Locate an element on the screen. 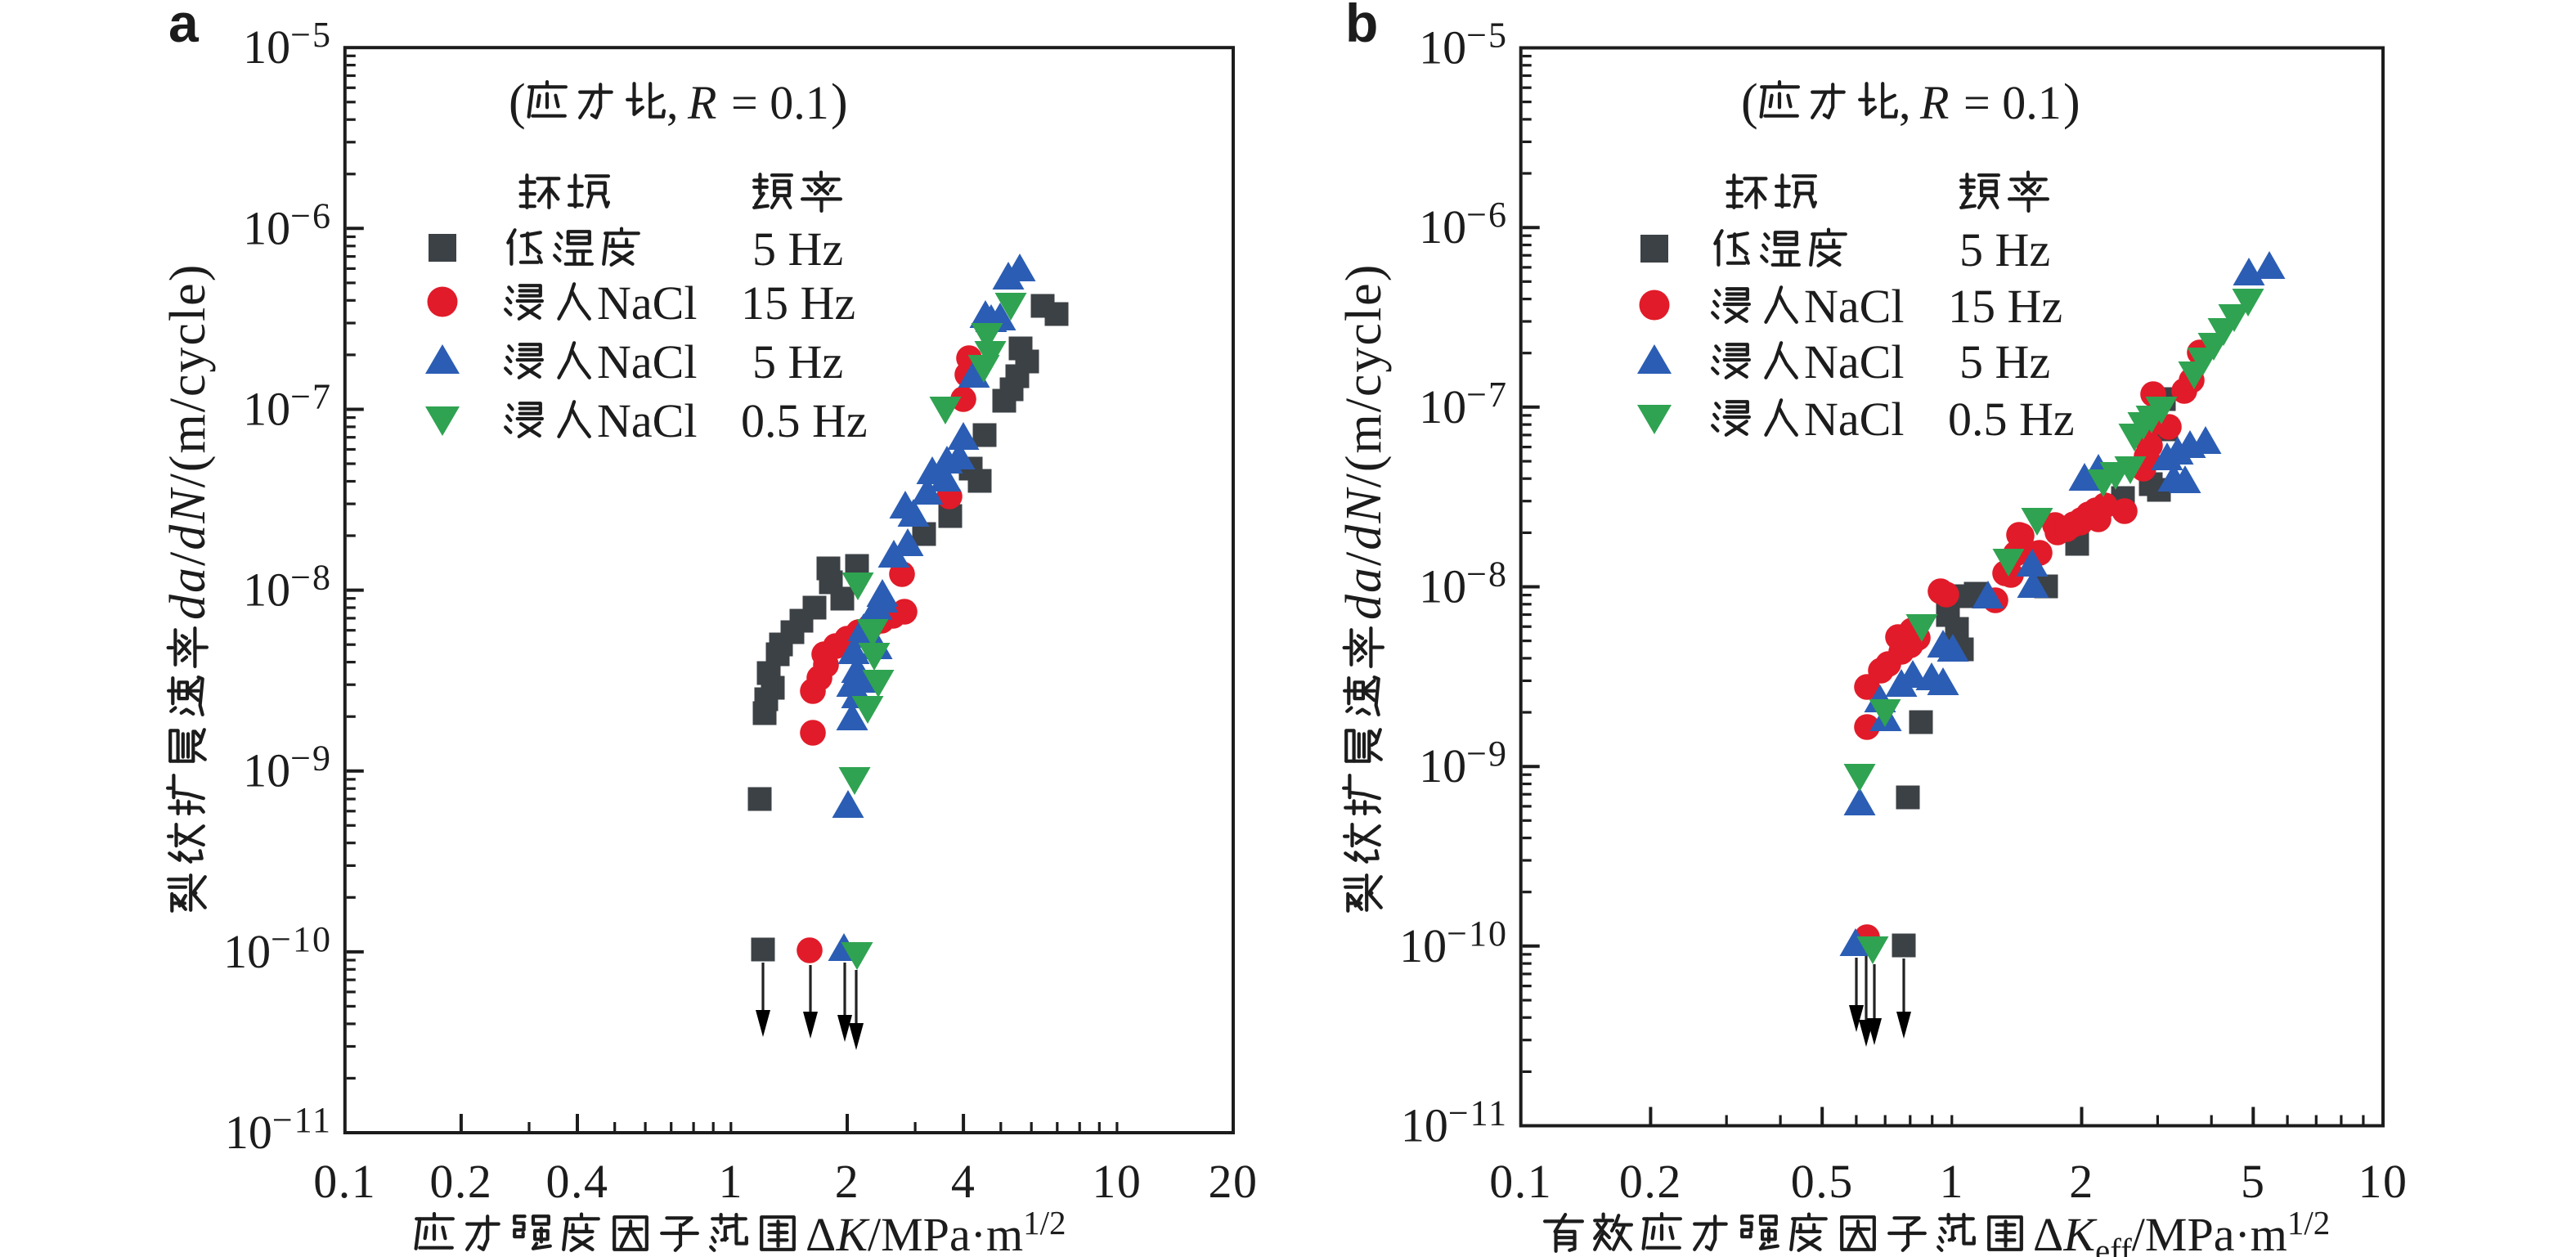  svg-text: 10⁻⁸ is located at coordinates (287, 587).